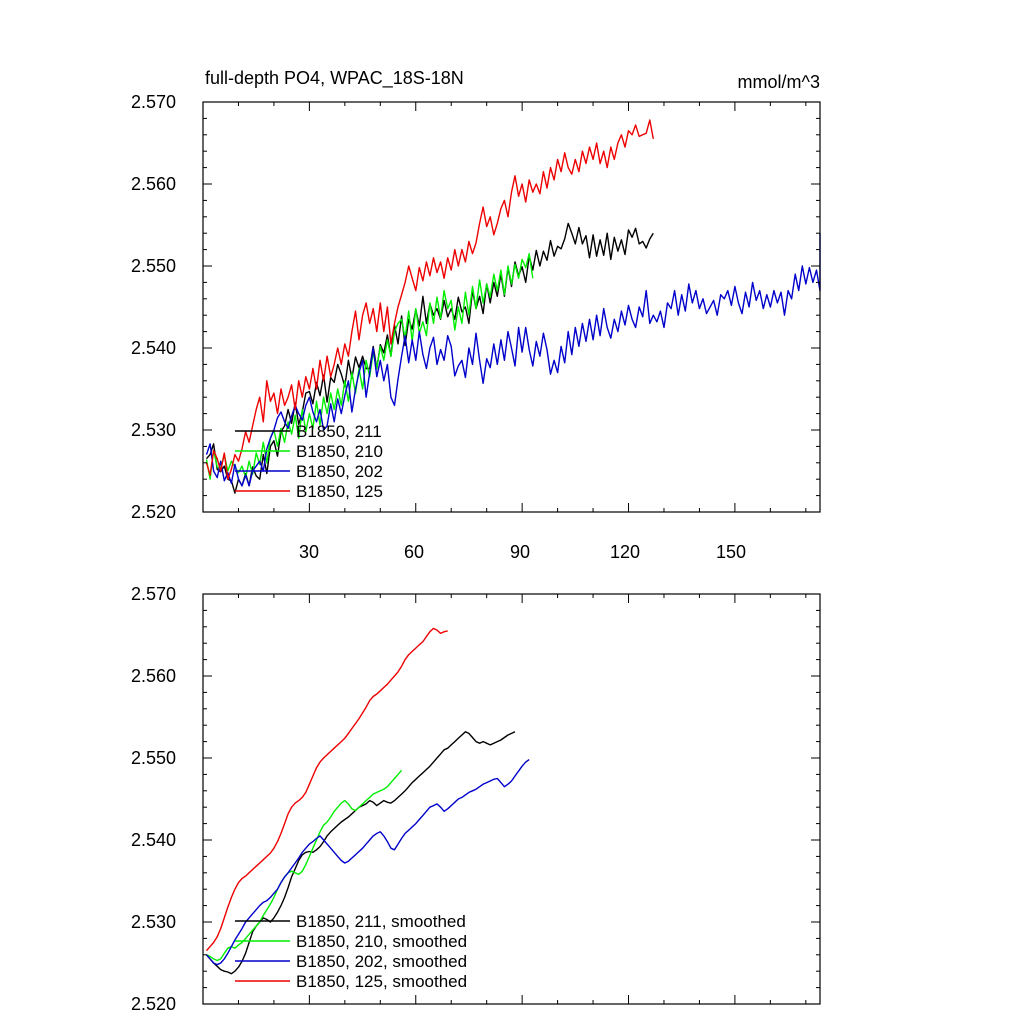 Image resolution: width=1024 pixels, height=1024 pixels. Describe the element at coordinates (381, 981) in the screenshot. I see `legend-label: B1850, 125, smoothed` at that location.